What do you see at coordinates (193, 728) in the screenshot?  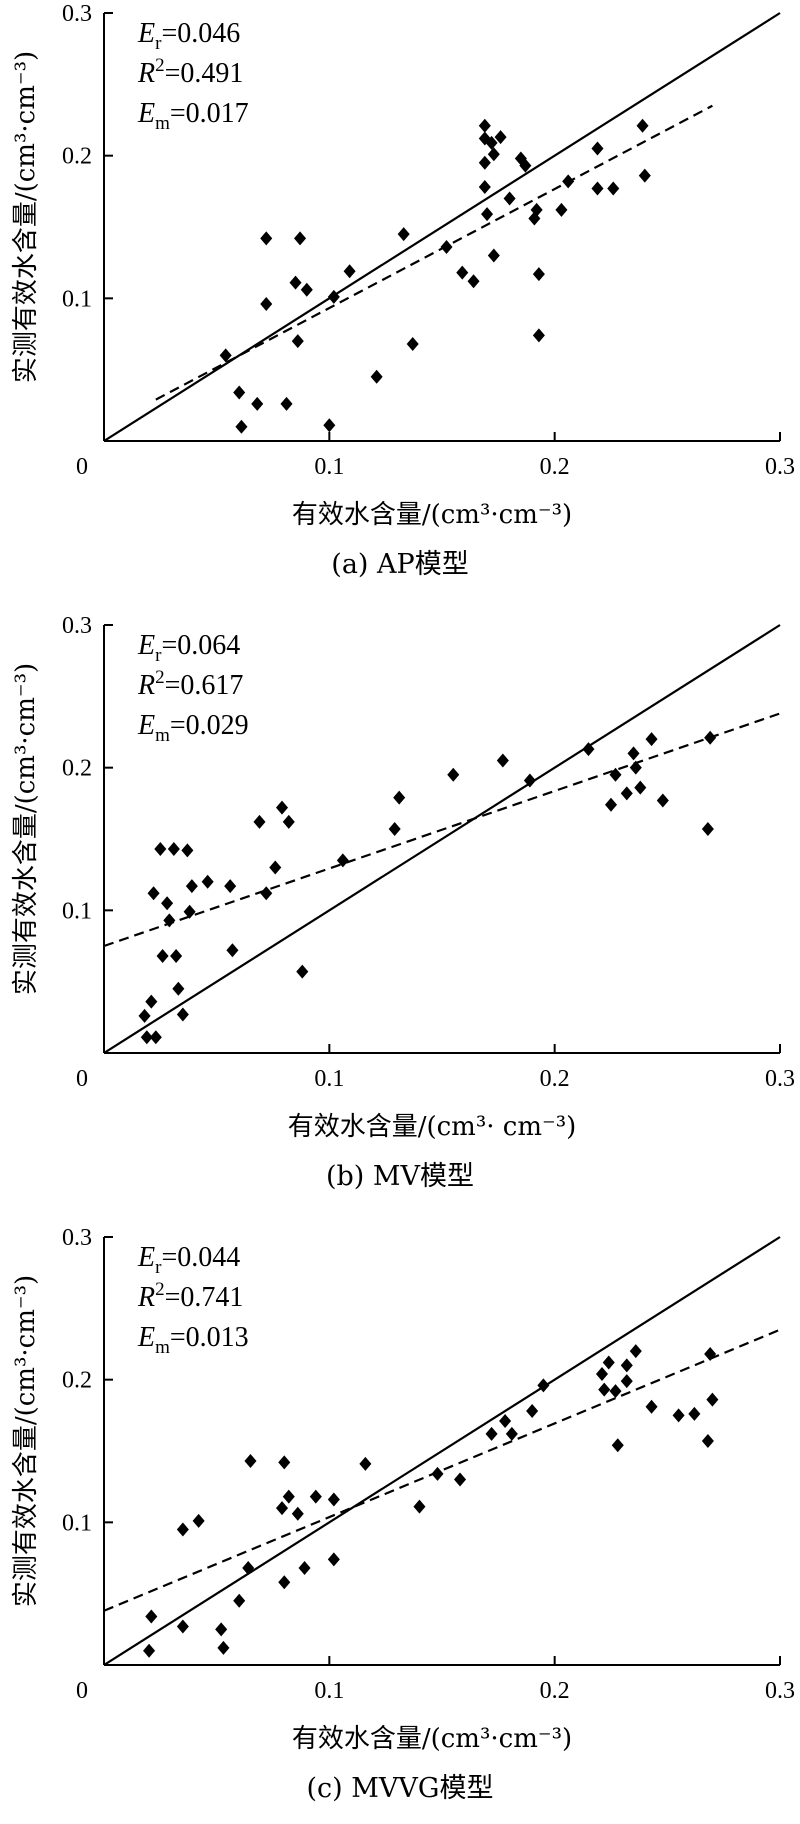 I see `stat-label: Em=0.029` at bounding box center [193, 728].